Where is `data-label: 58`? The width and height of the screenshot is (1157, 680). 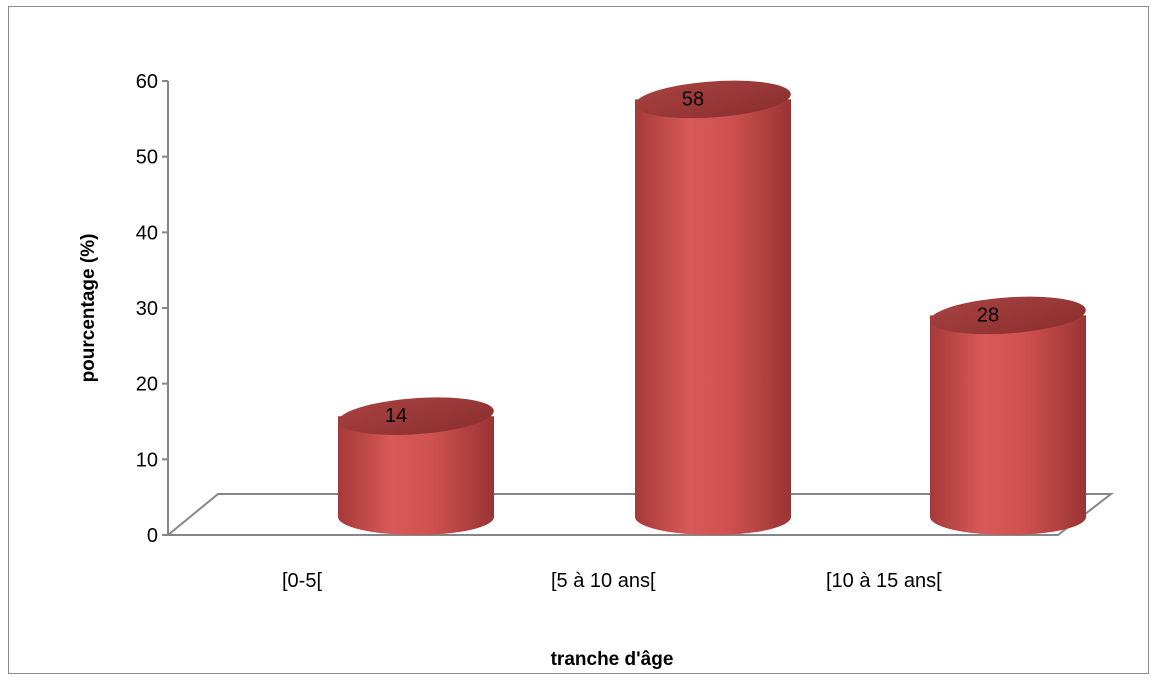 data-label: 58 is located at coordinates (693, 99).